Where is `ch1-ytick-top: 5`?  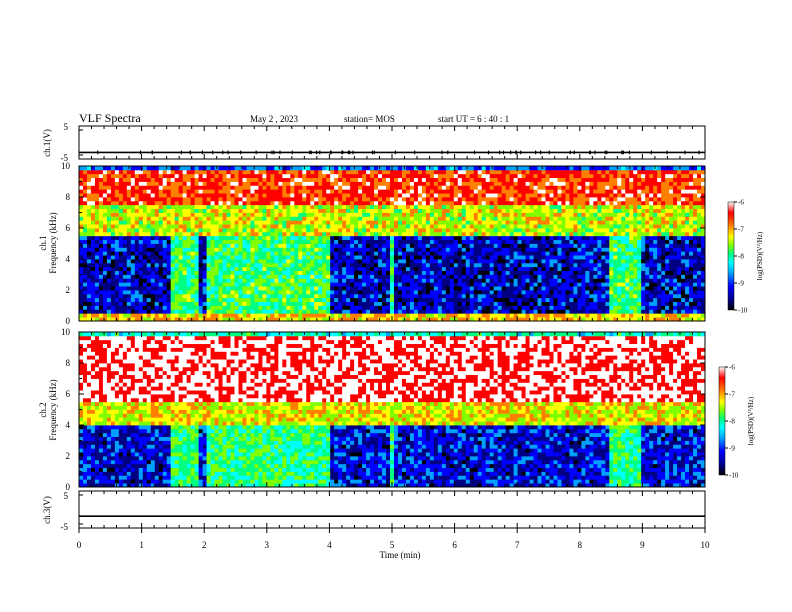
ch1-ytick-top: 5 is located at coordinates (66, 127).